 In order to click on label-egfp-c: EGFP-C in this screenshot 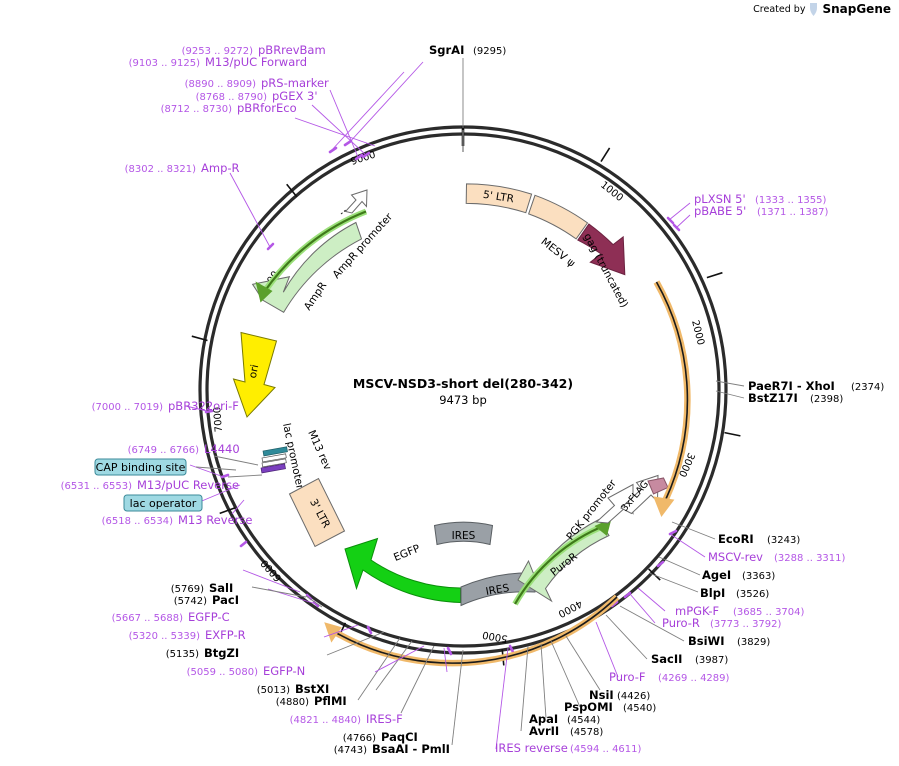, I will do `click(209, 617)`.